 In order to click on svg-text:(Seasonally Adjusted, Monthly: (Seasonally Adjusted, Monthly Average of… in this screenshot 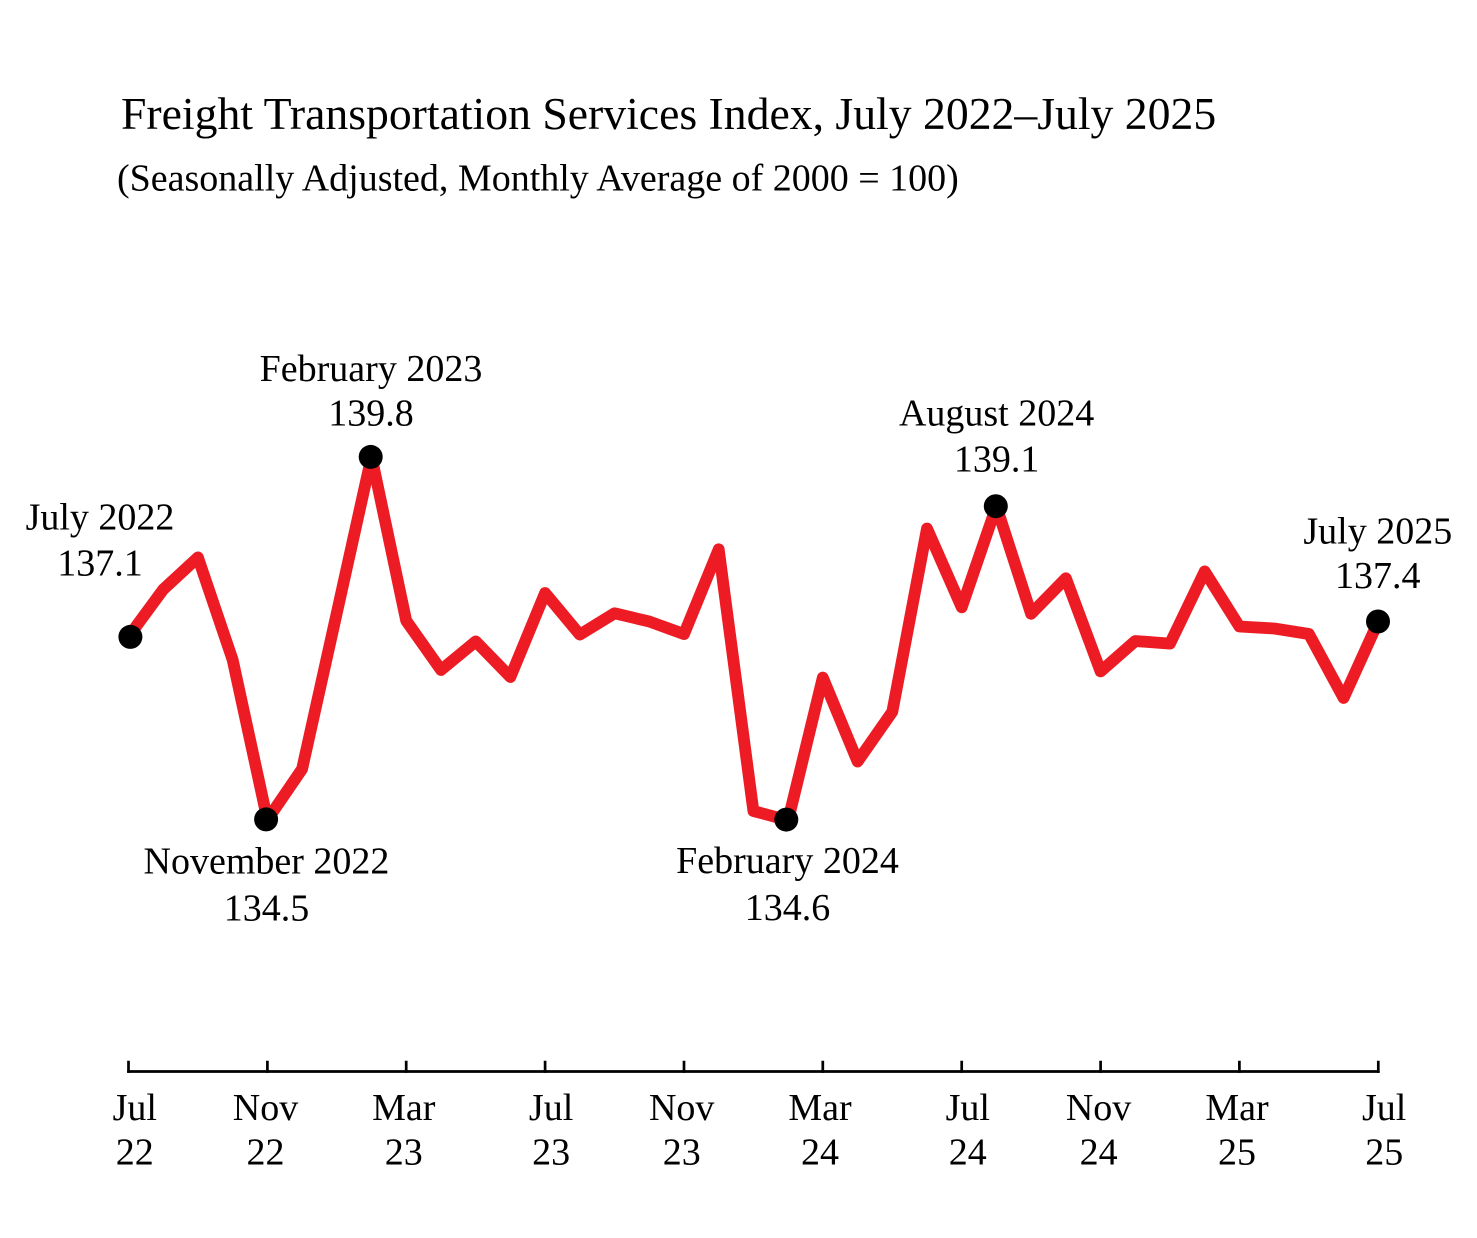, I will do `click(538, 179)`.